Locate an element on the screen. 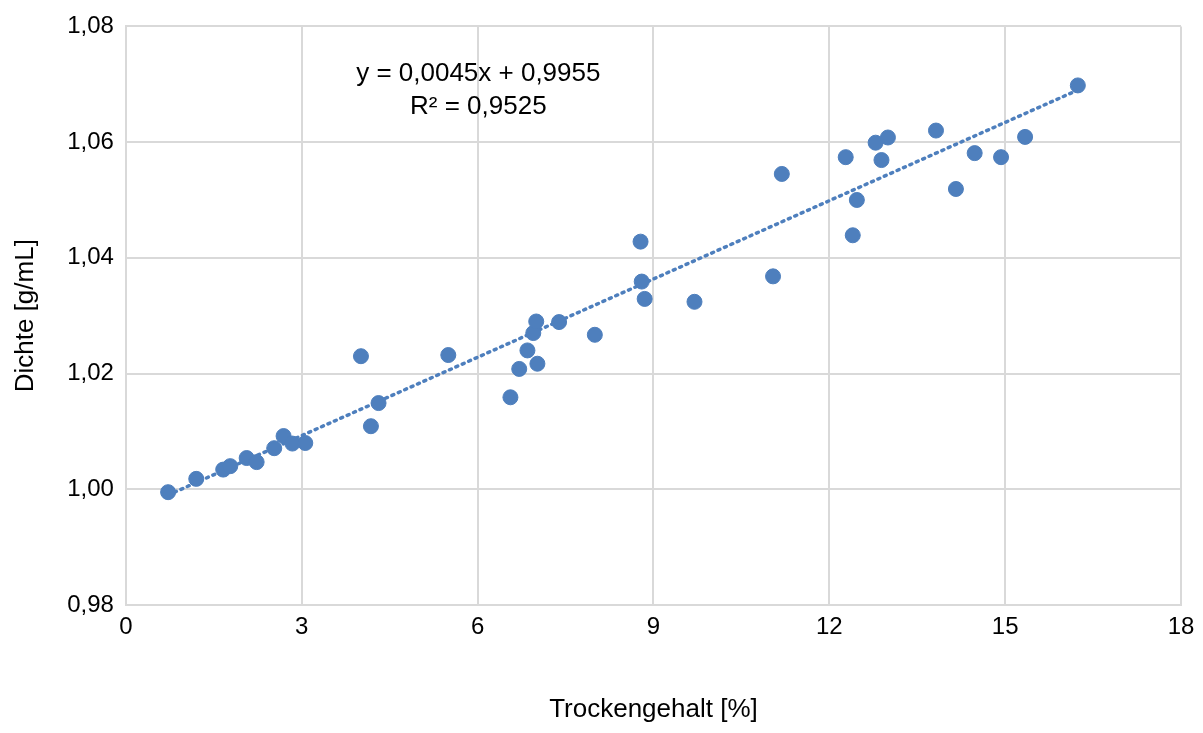 The height and width of the screenshot is (733, 1203). y-tick-label: 1,06 is located at coordinates (90, 140).